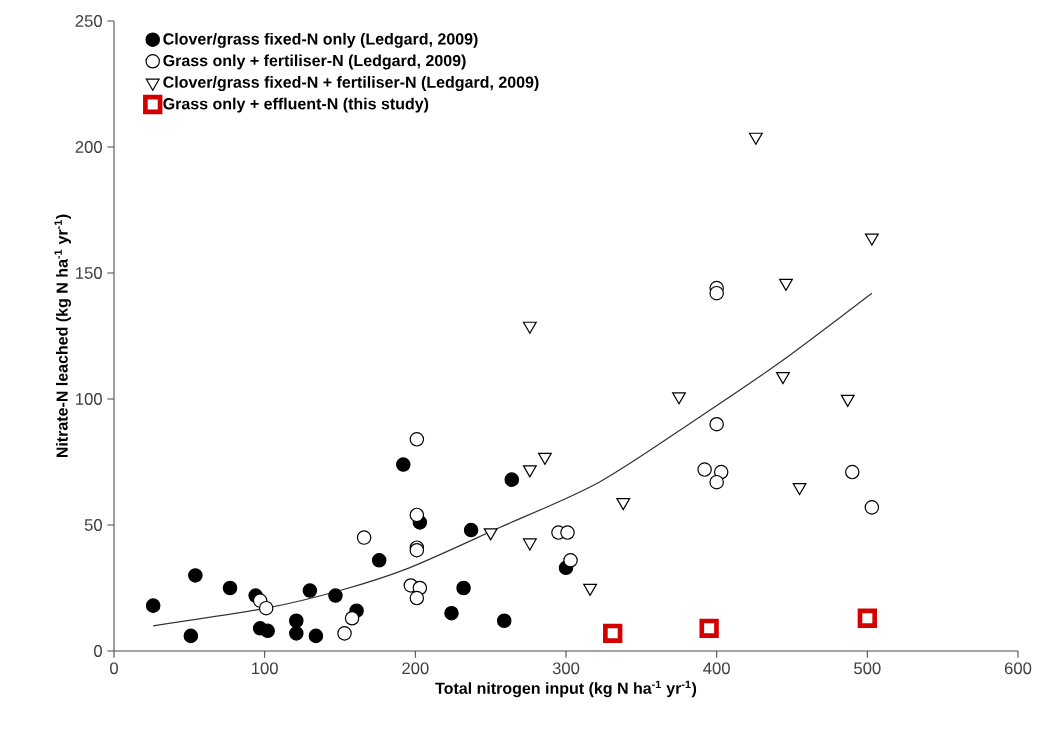 The height and width of the screenshot is (733, 1037). What do you see at coordinates (867, 668) in the screenshot?
I see `x-tick-label: 500` at bounding box center [867, 668].